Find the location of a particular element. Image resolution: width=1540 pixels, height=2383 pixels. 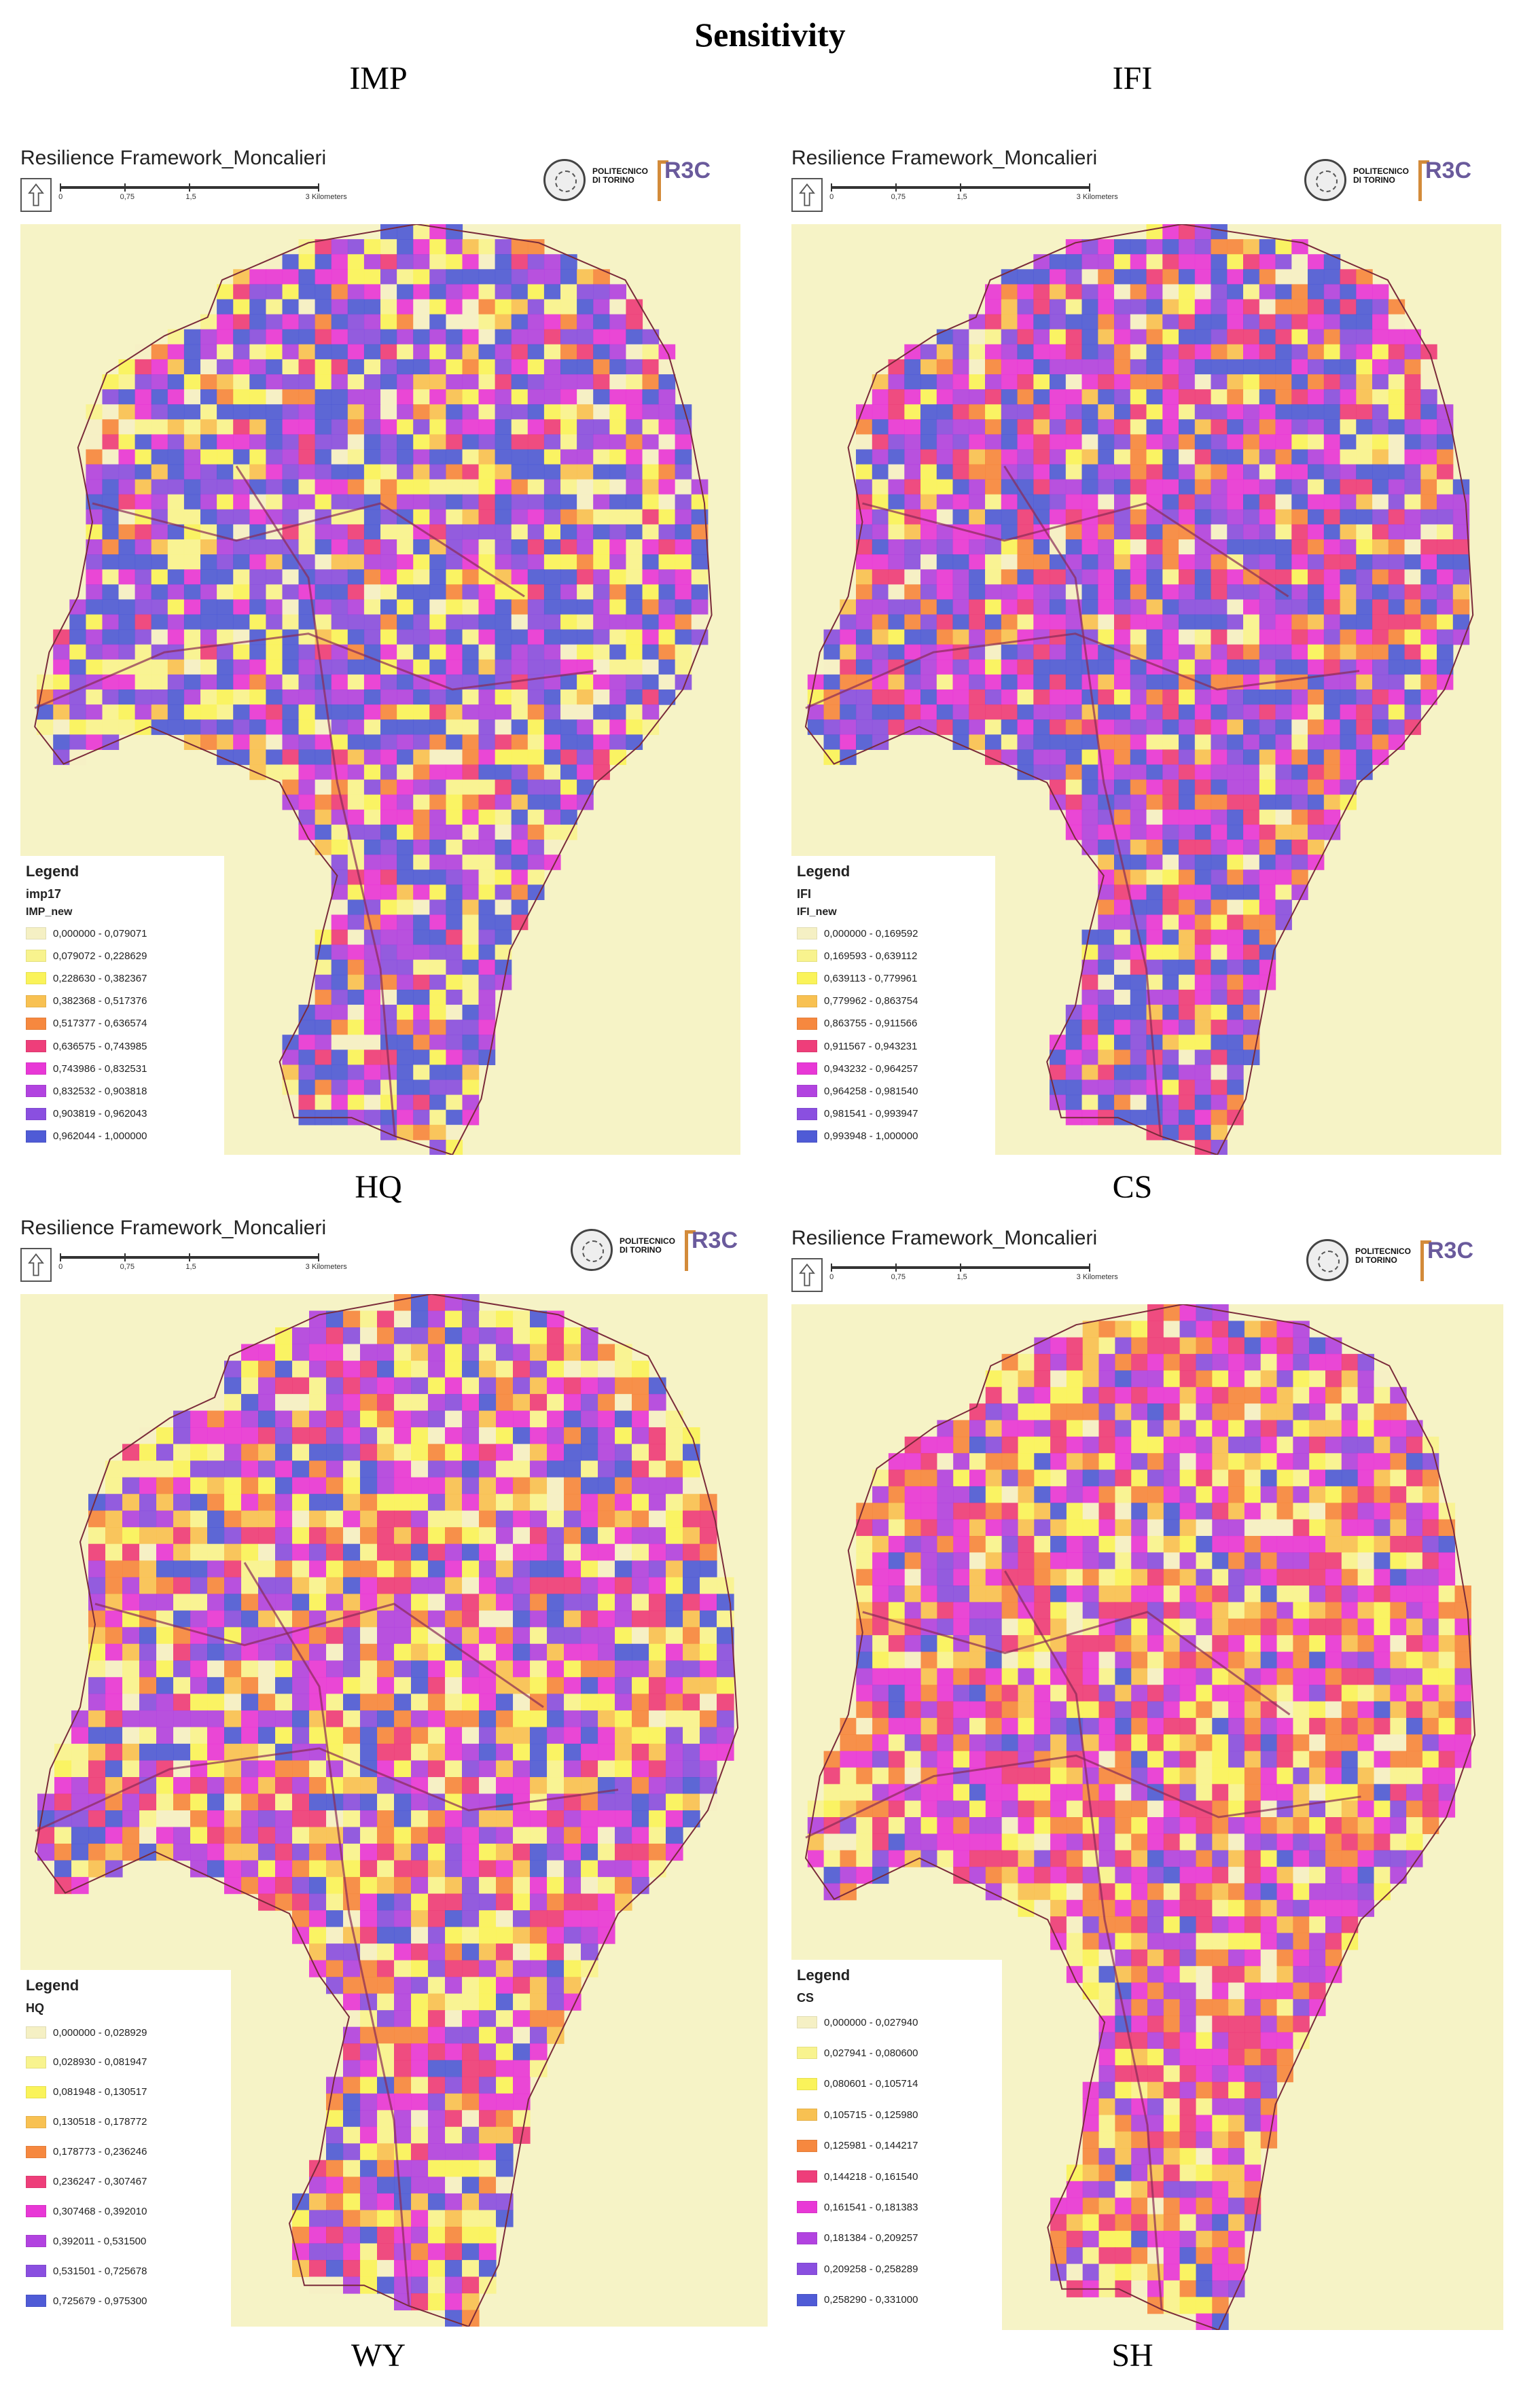

legend-class-label: 0,943232 - 0,964257 is located at coordinates (871, 1068).